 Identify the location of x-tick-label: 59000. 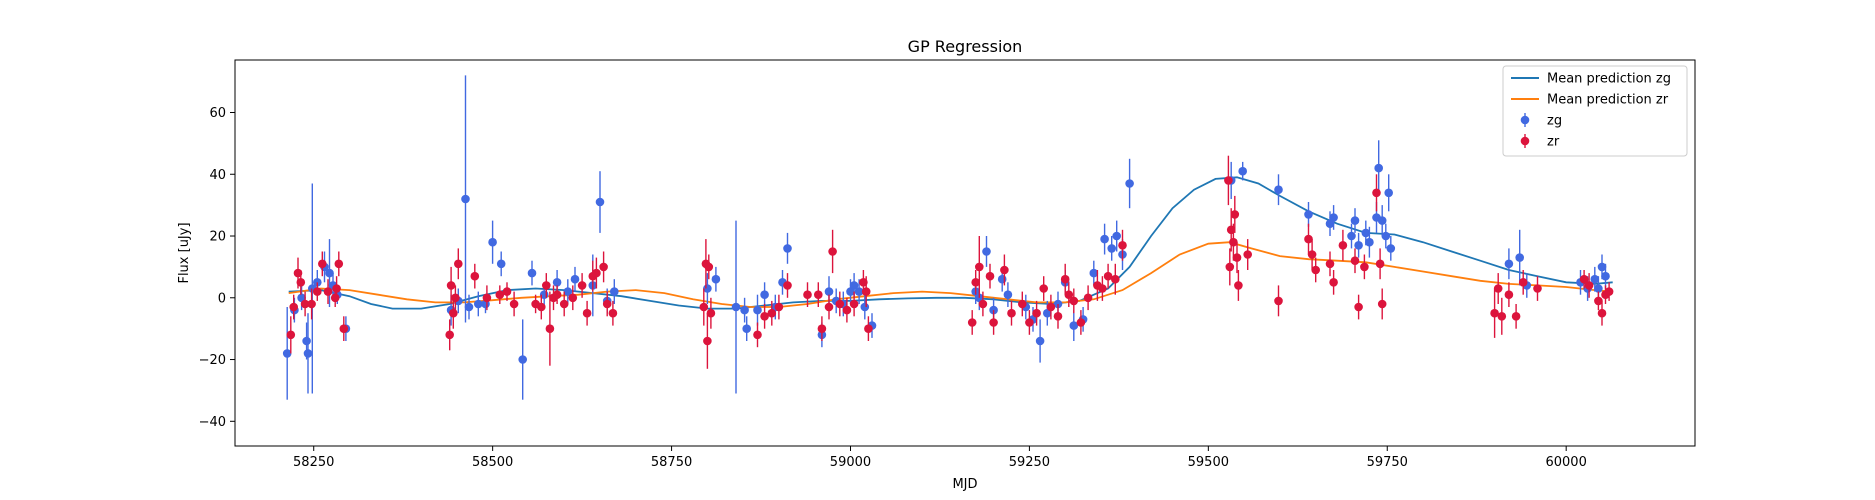
(850, 462).